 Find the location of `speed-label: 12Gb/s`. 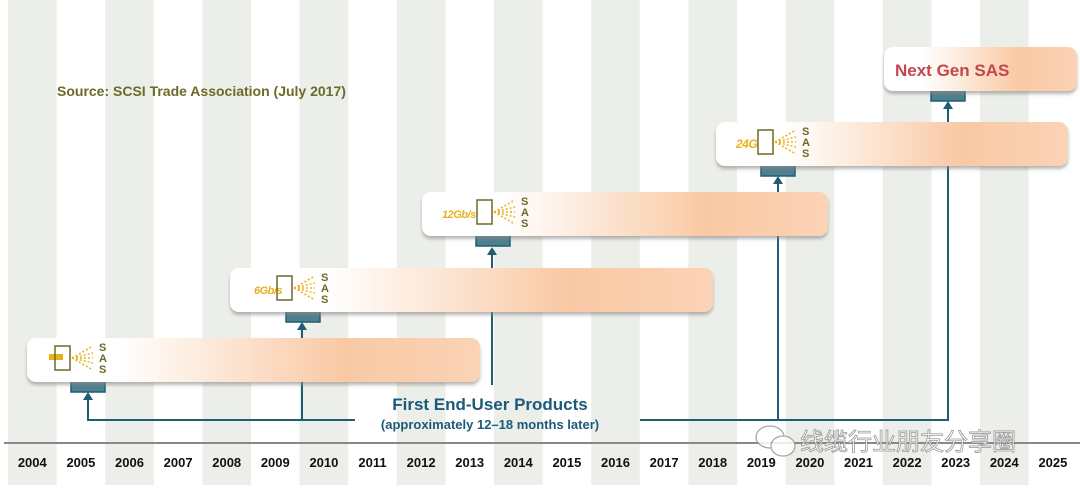

speed-label: 12Gb/s is located at coordinates (459, 215).